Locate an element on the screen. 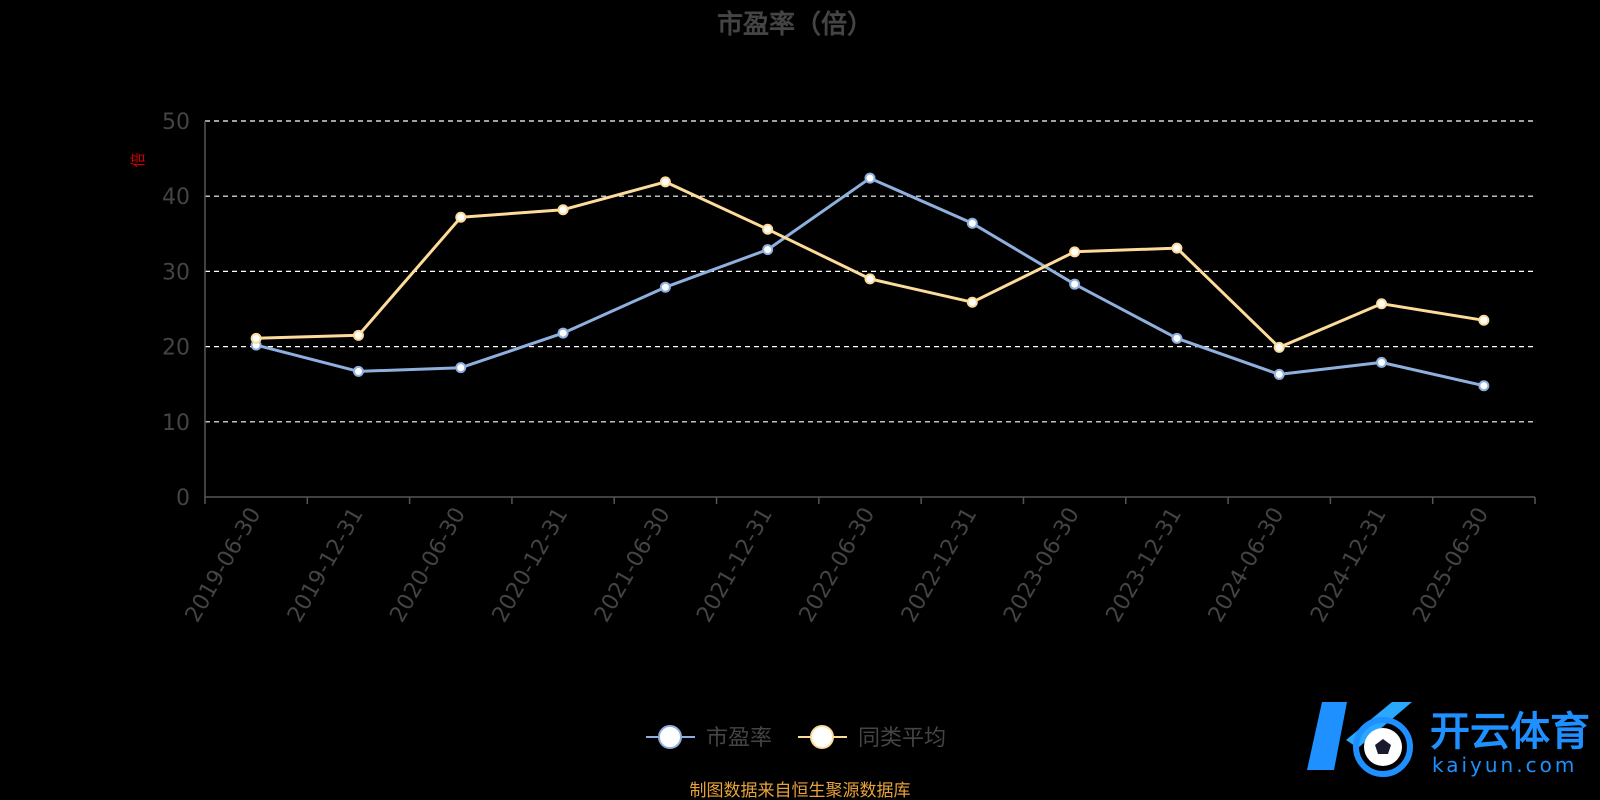 The image size is (1600, 800). y-axis-label: 倍 is located at coordinates (138, 159).